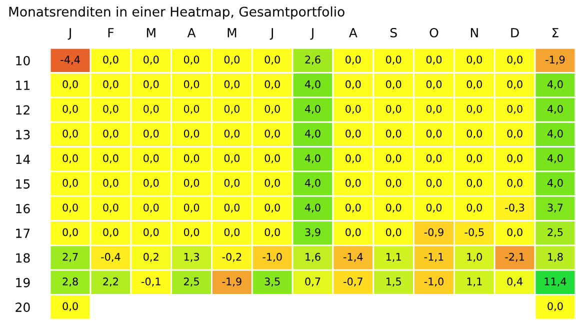 The width and height of the screenshot is (576, 321). What do you see at coordinates (70, 257) in the screenshot?
I see `data-label: 2,7` at bounding box center [70, 257].